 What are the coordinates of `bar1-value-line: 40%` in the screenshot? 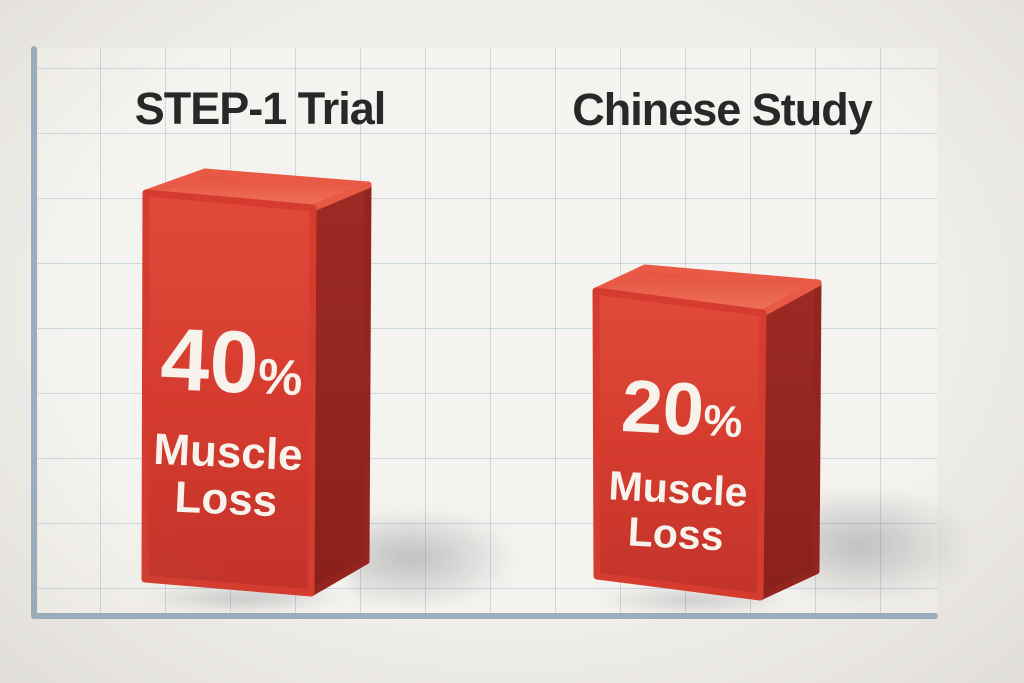 It's located at (232, 367).